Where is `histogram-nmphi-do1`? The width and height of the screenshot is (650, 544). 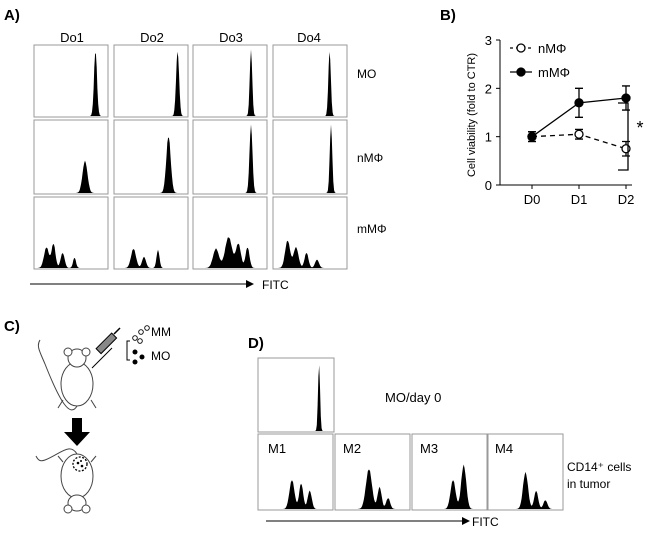
histogram-nmphi-do1 is located at coordinates (71, 176).